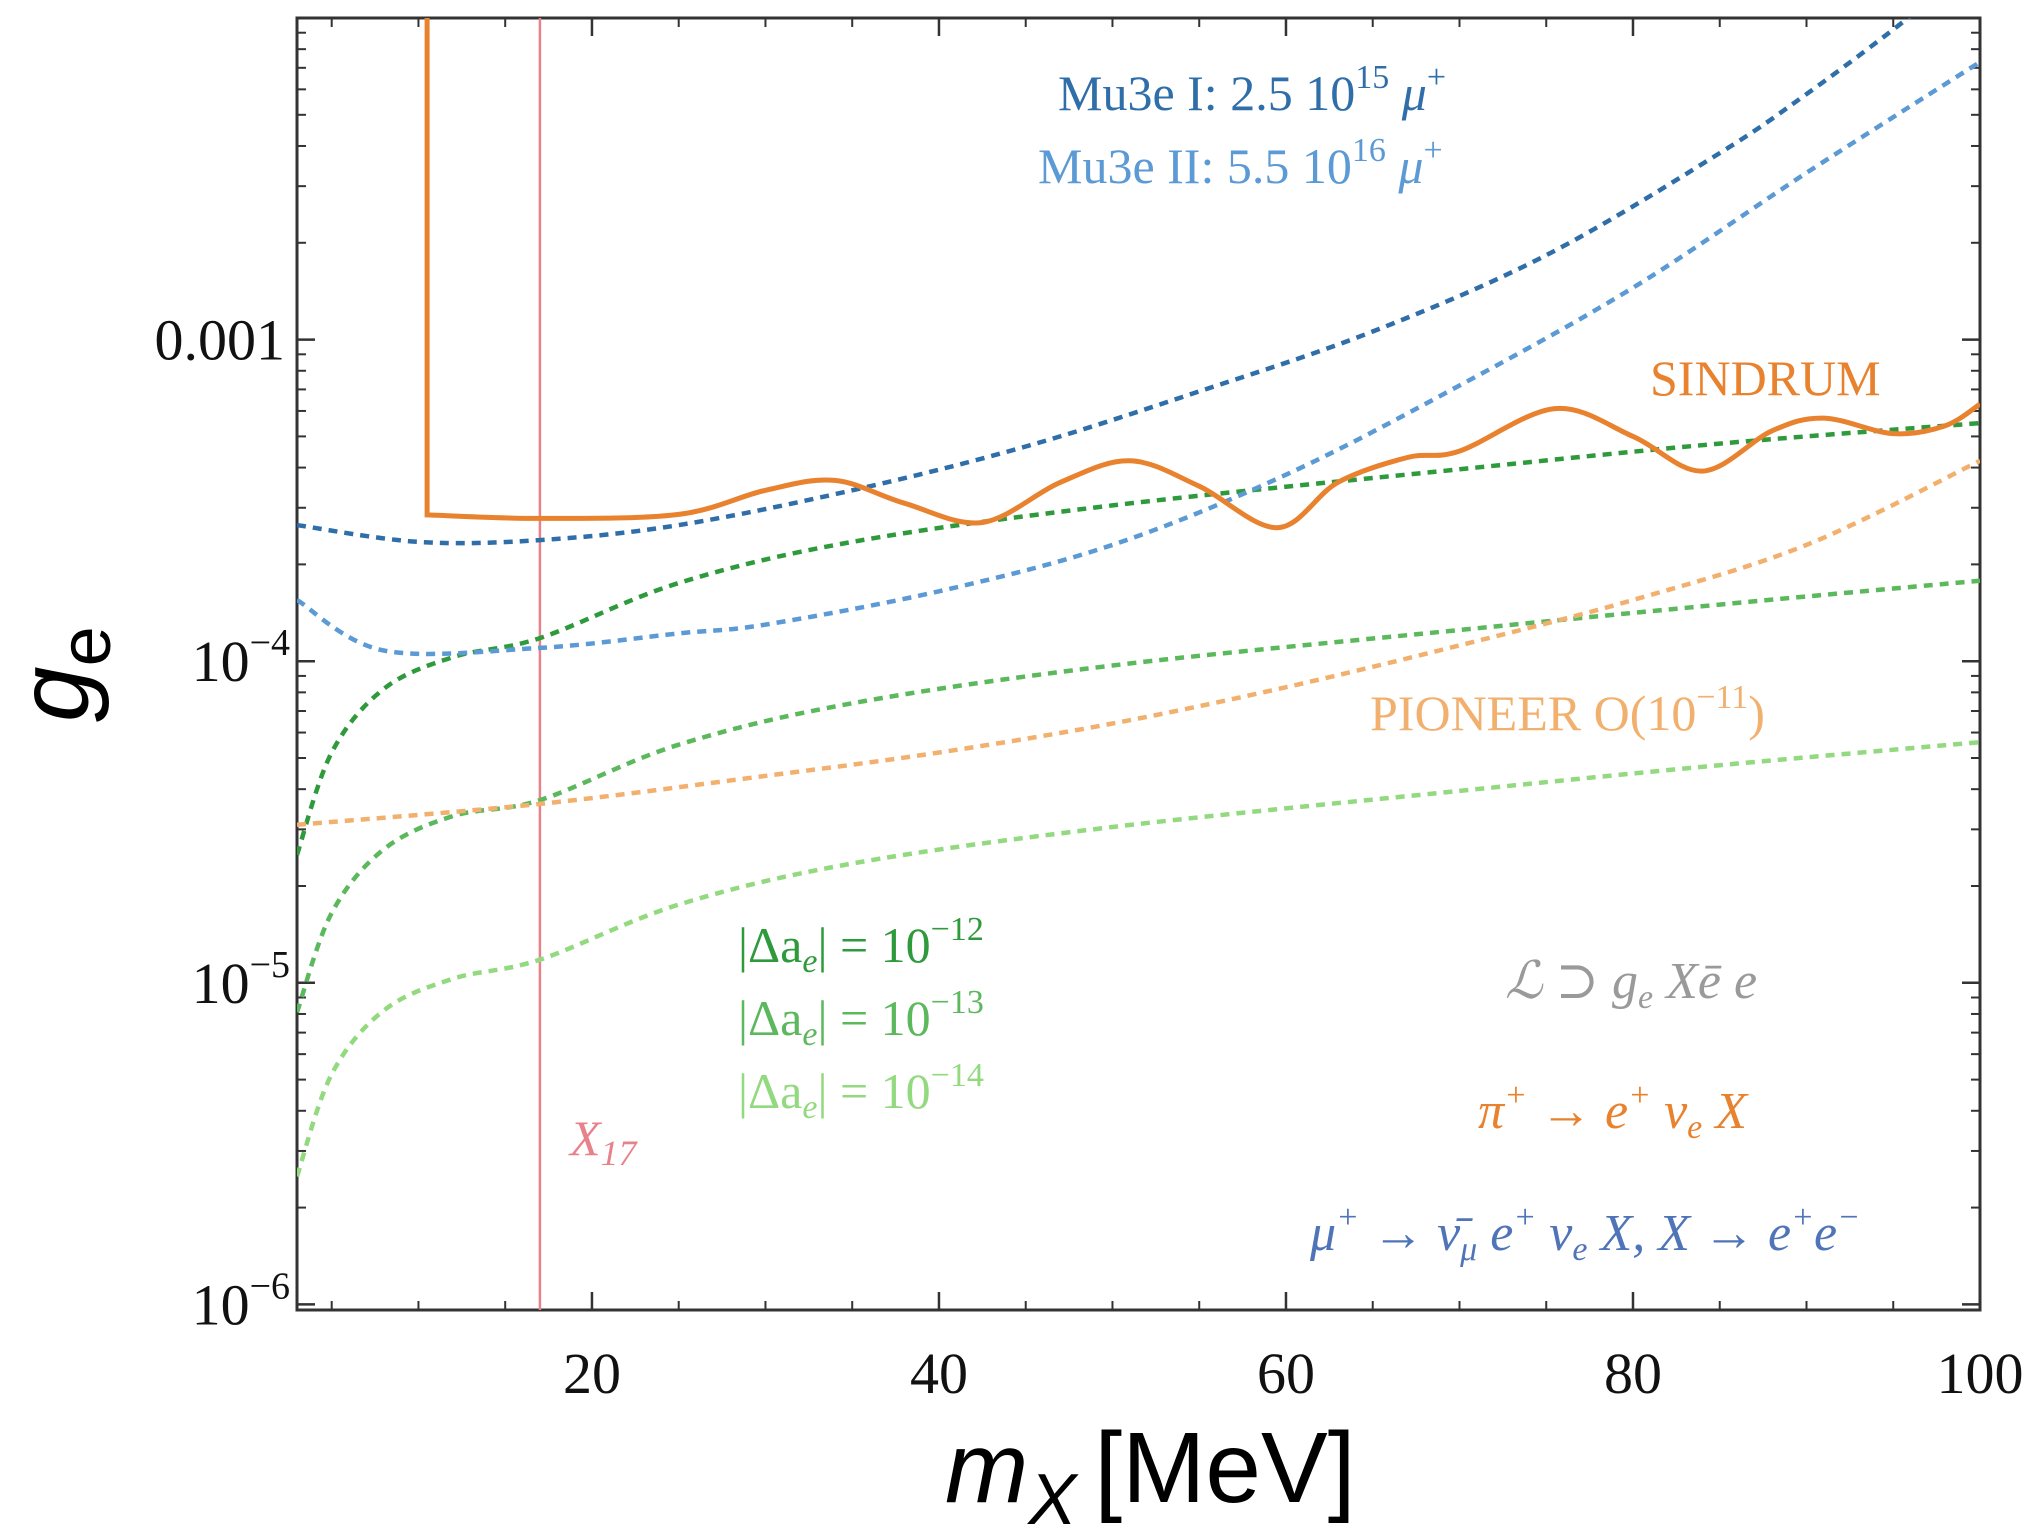 The height and width of the screenshot is (1530, 2042). I want to click on x-tick-label-20: 20, so click(592, 1373).